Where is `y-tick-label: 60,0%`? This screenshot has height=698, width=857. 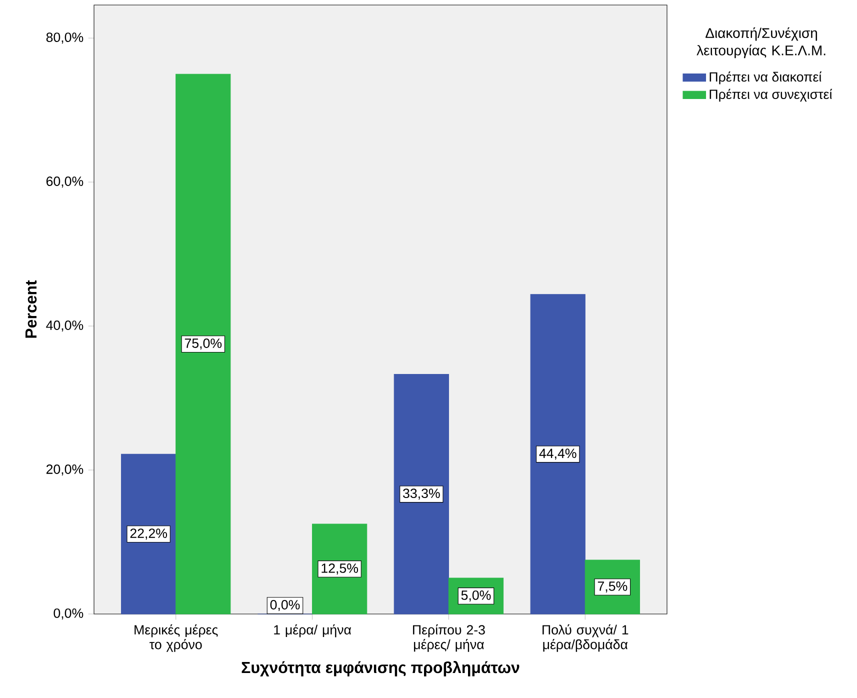 y-tick-label: 60,0% is located at coordinates (65, 182).